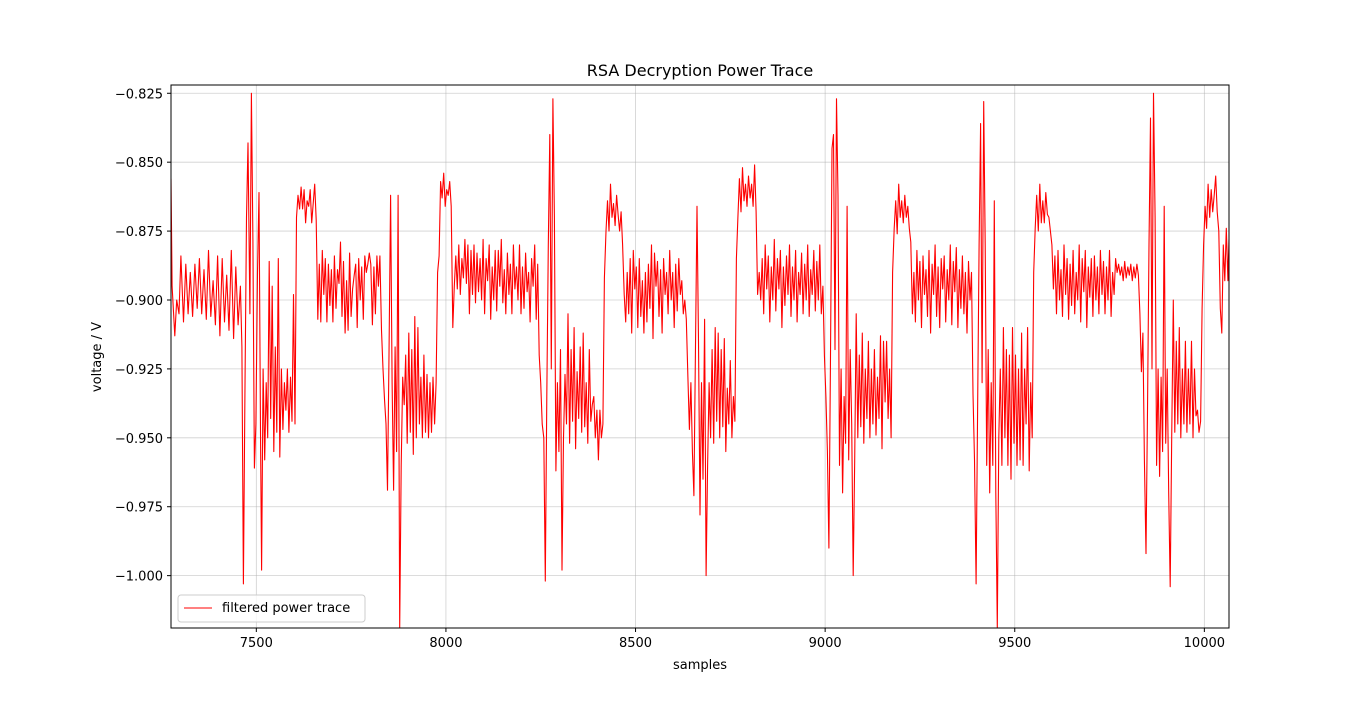 The image size is (1366, 706). Describe the element at coordinates (1014, 643) in the screenshot. I see `x-tick-label: 9500` at that location.